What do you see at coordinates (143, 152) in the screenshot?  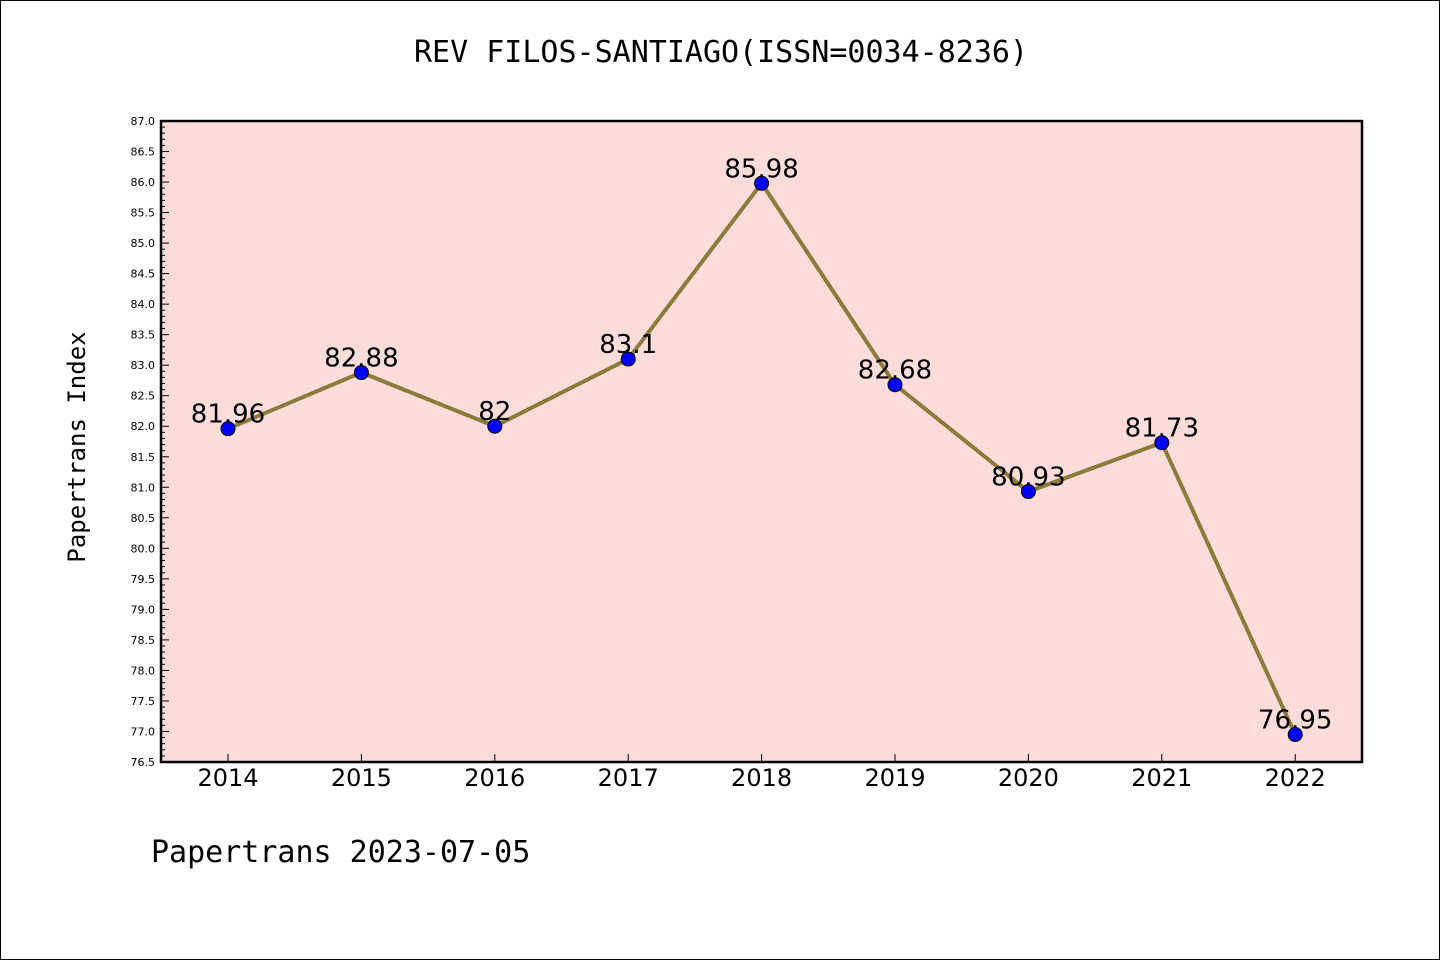 I see `y-tick-label: 86.5` at bounding box center [143, 152].